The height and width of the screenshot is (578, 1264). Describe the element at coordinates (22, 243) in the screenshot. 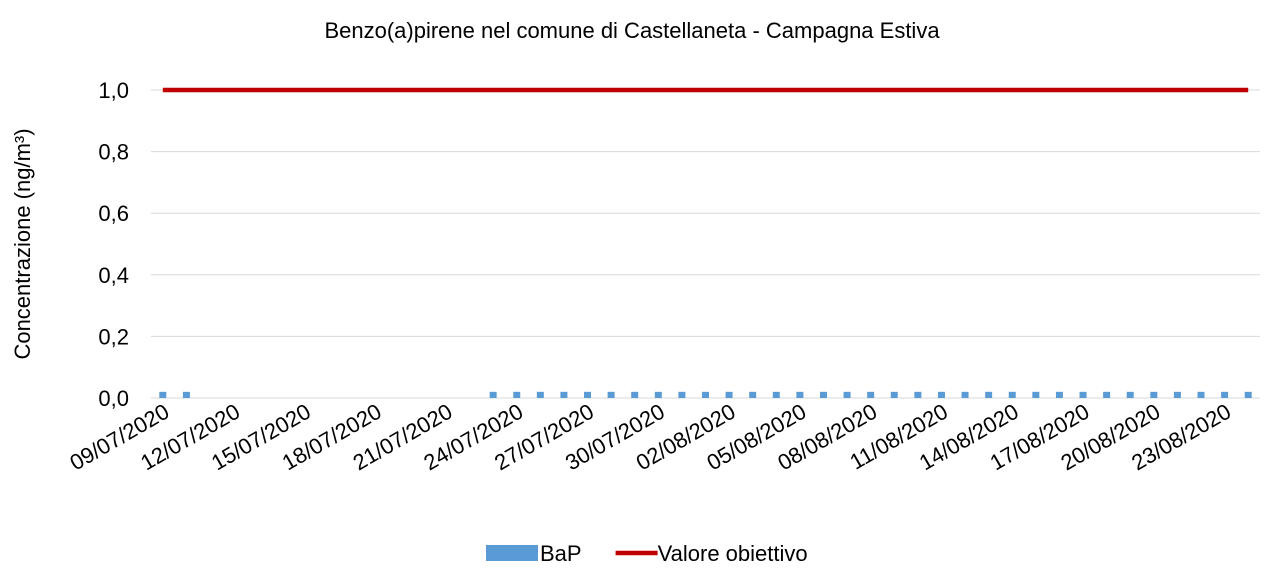

I see `y-axis-label: Concentrazione (ng/m³)` at that location.